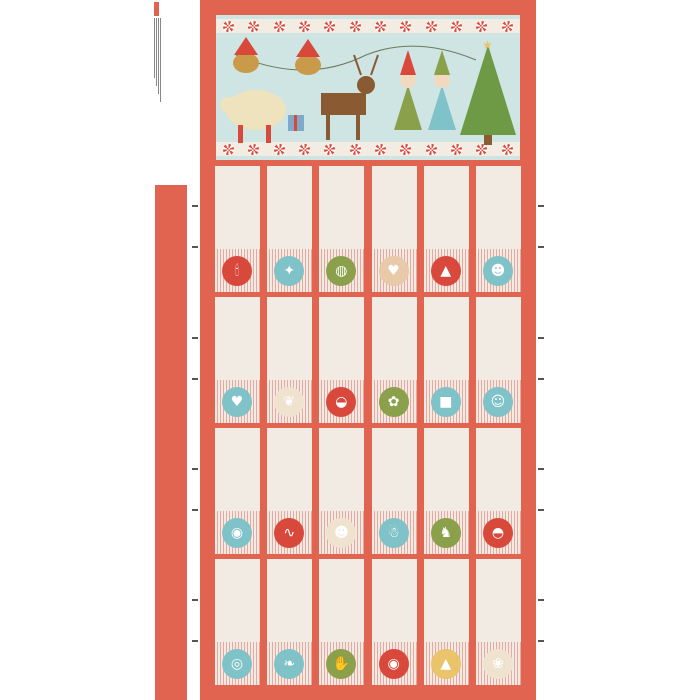 The height and width of the screenshot is (700, 700). Describe the element at coordinates (237, 229) in the screenshot. I see `advent-pocket: 🕯` at that location.